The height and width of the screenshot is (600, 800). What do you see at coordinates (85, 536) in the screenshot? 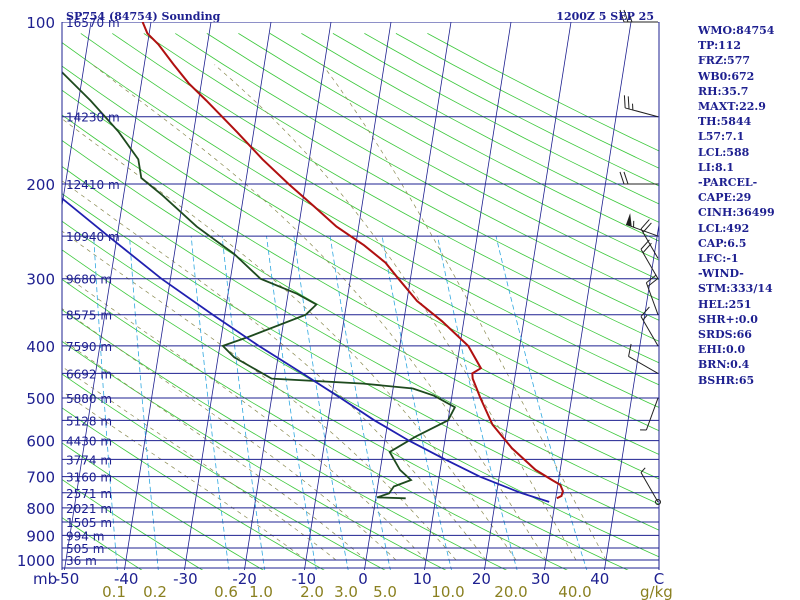
I see `height-label: 994 m` at bounding box center [85, 536].